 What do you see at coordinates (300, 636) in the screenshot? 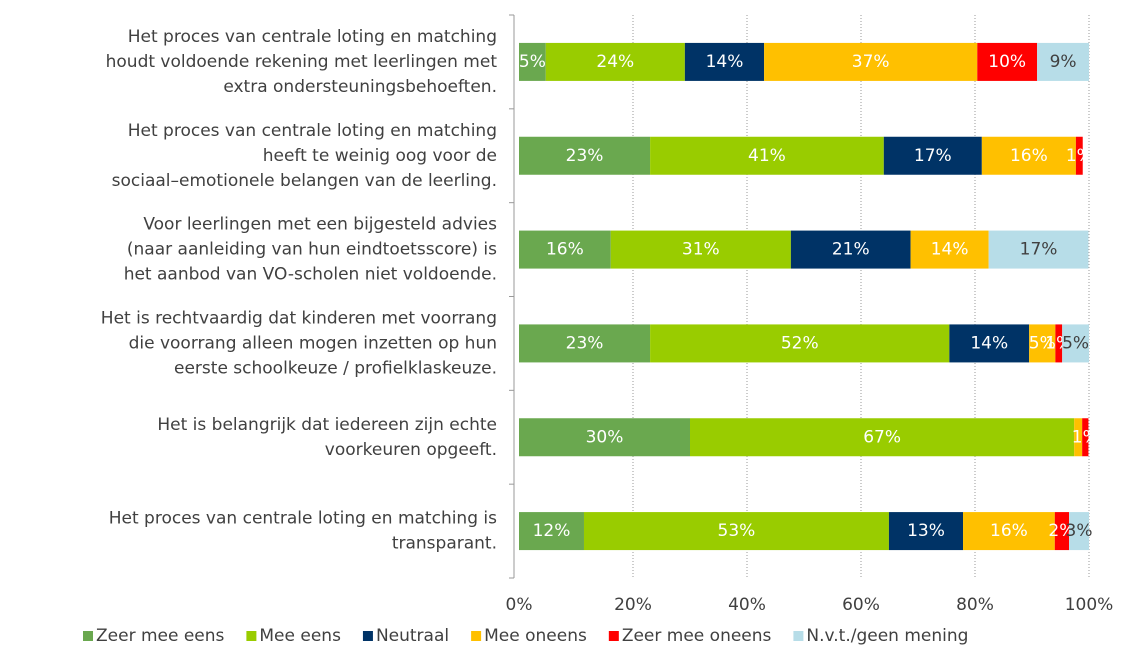
I see `legend-label: Mee eens` at bounding box center [300, 636].